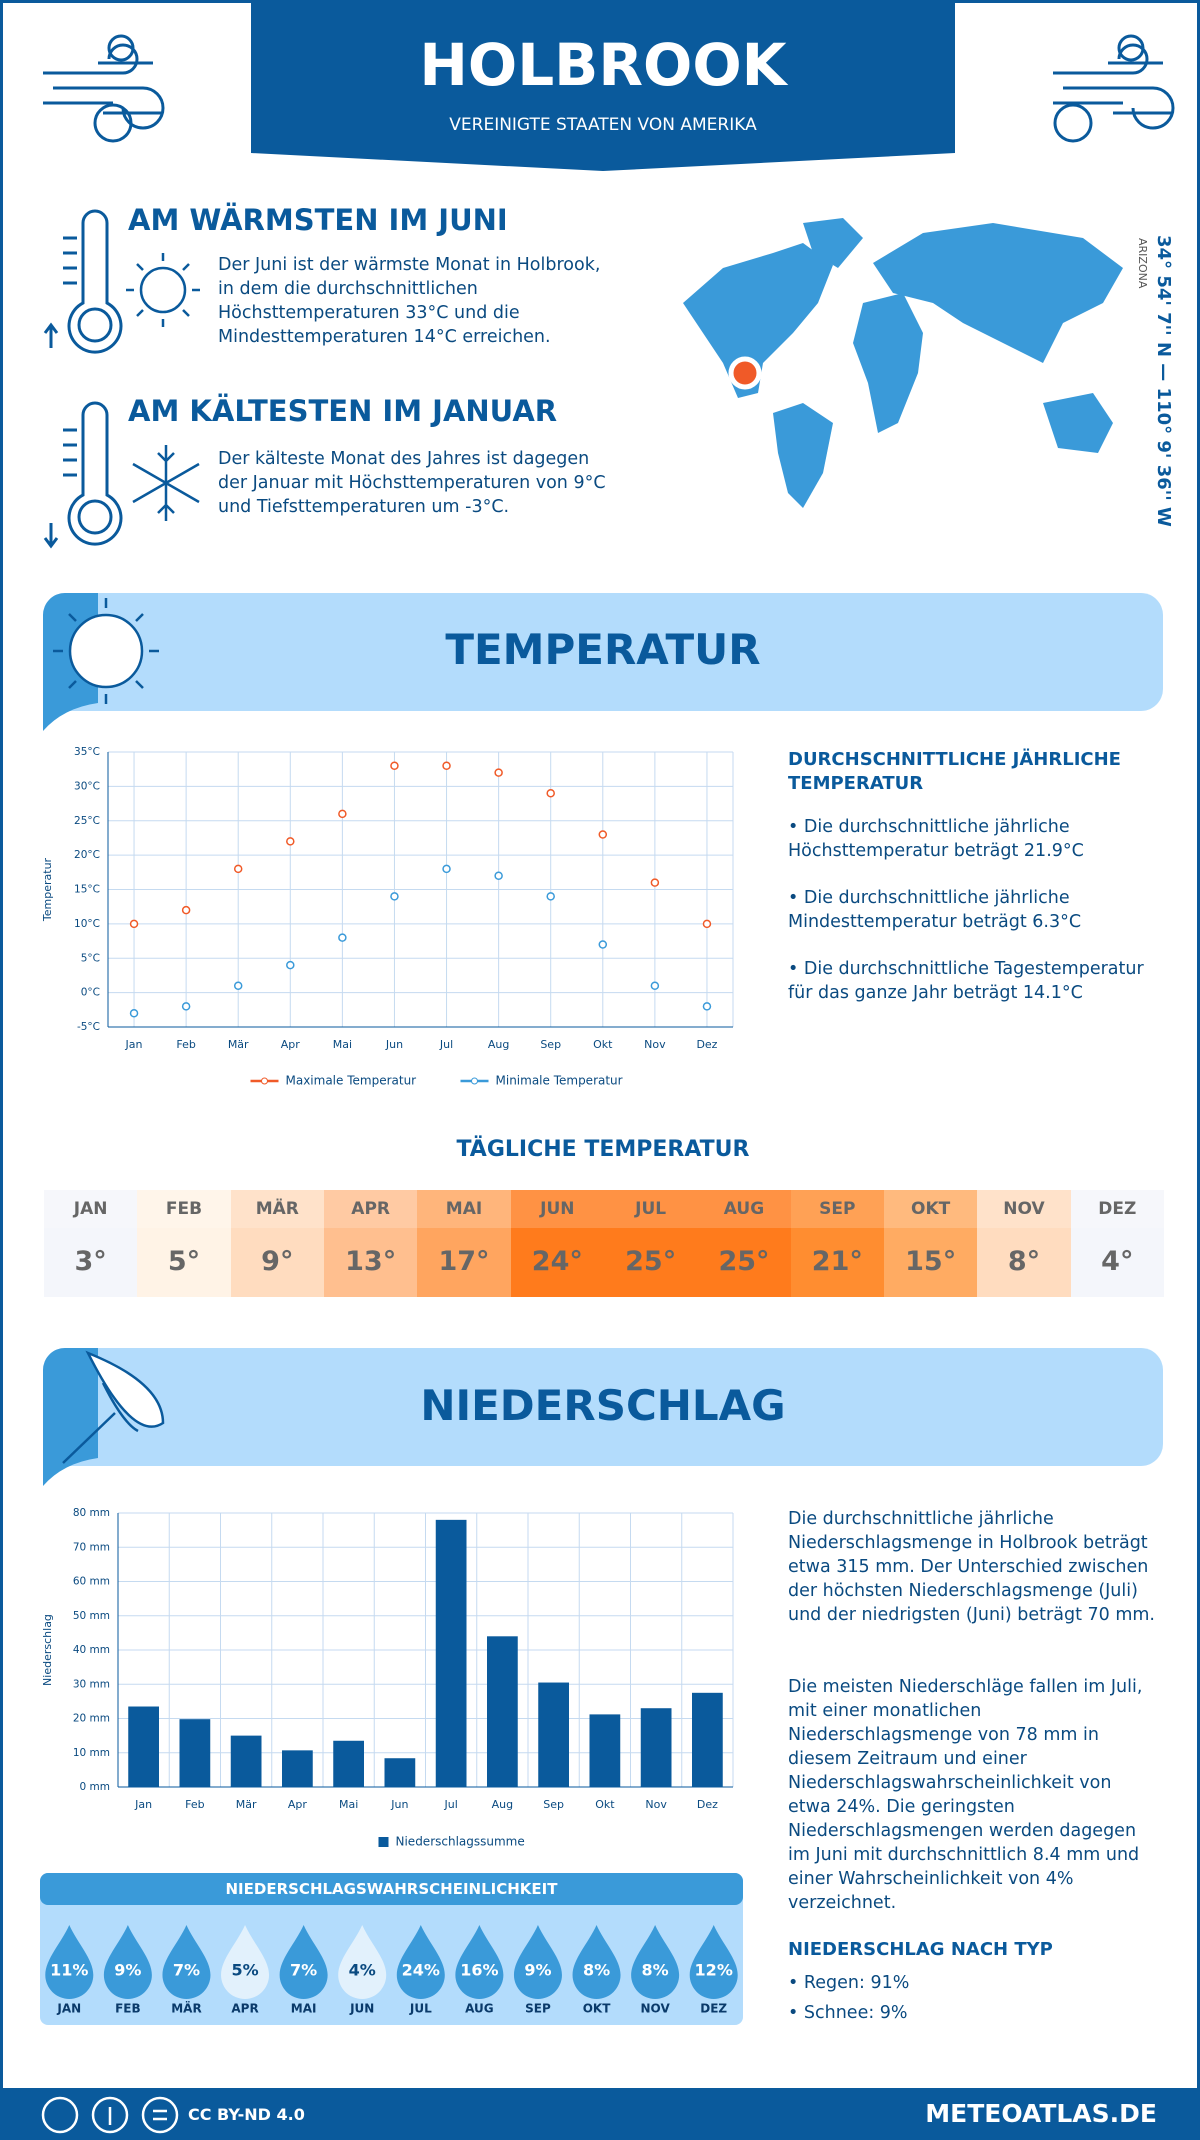  Describe the element at coordinates (91, 1684) in the screenshot. I see `y-tick-label: 30 mm` at that location.